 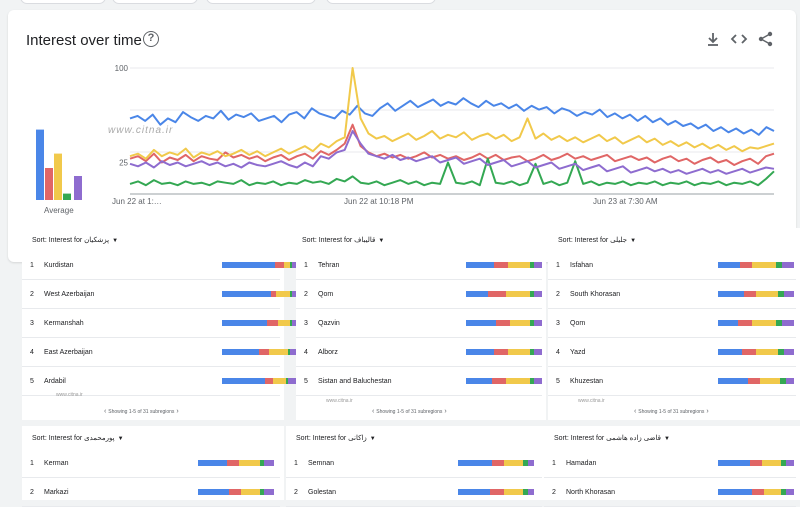 I want to click on region-name: Kerman, so click(x=56, y=463).